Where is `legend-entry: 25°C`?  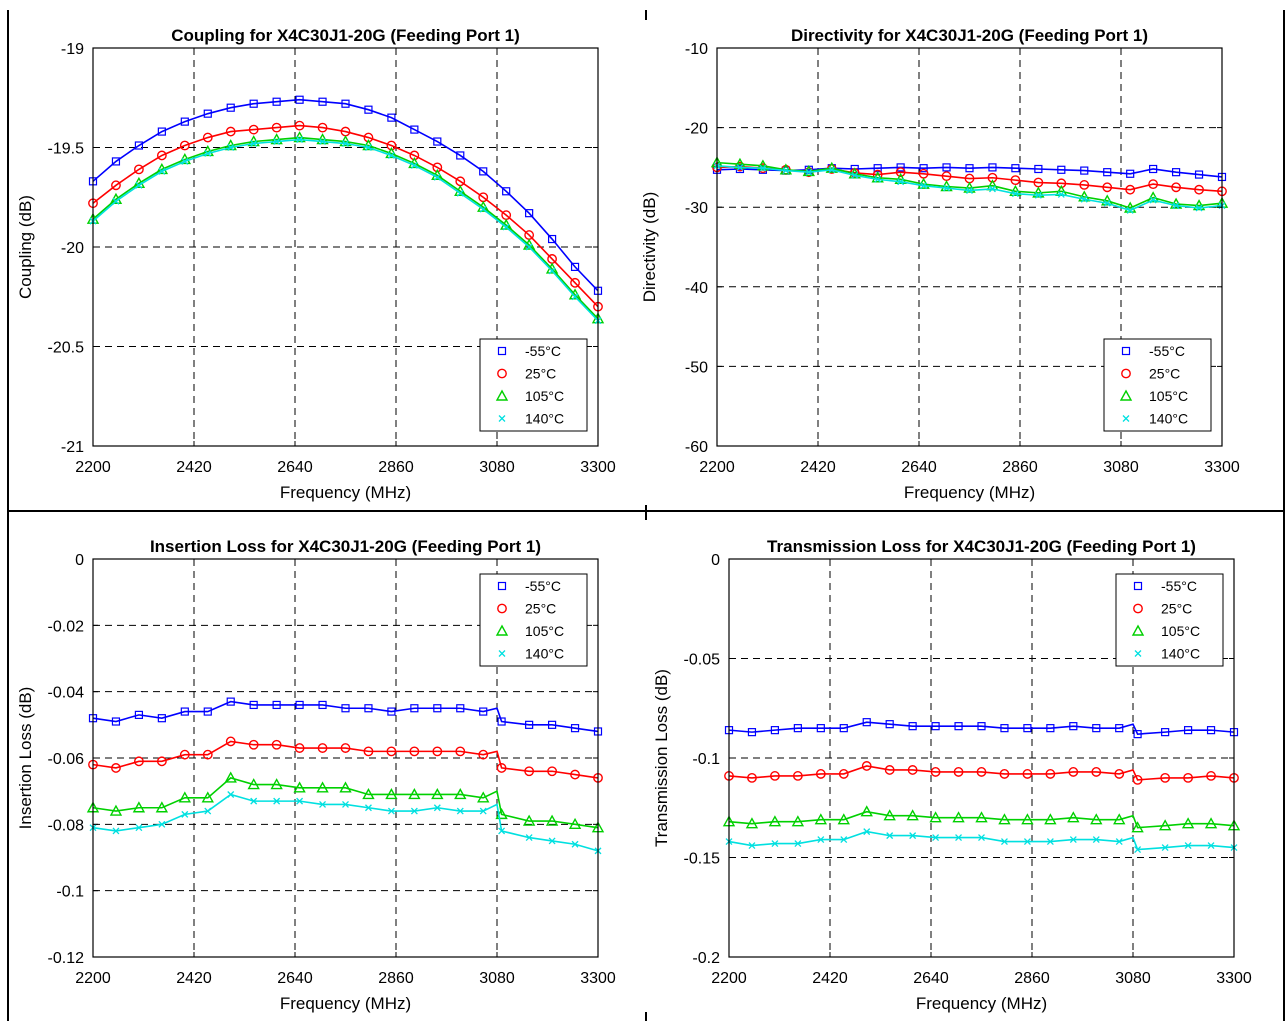
legend-entry: 25°C is located at coordinates (1176, 609).